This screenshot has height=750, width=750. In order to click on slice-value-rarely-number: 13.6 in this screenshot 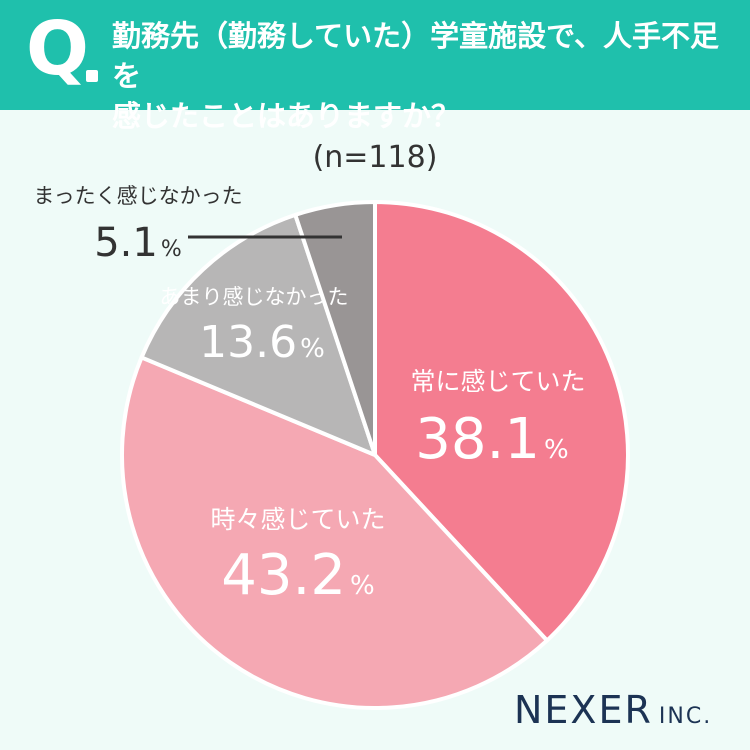, I will do `click(248, 342)`.